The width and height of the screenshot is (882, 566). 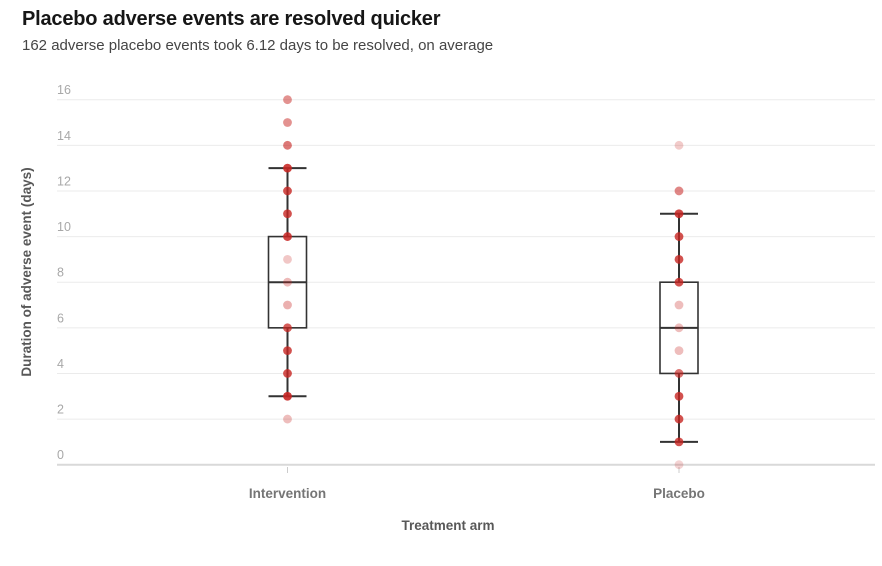 I want to click on y-tick-label: 14, so click(x=64, y=136).